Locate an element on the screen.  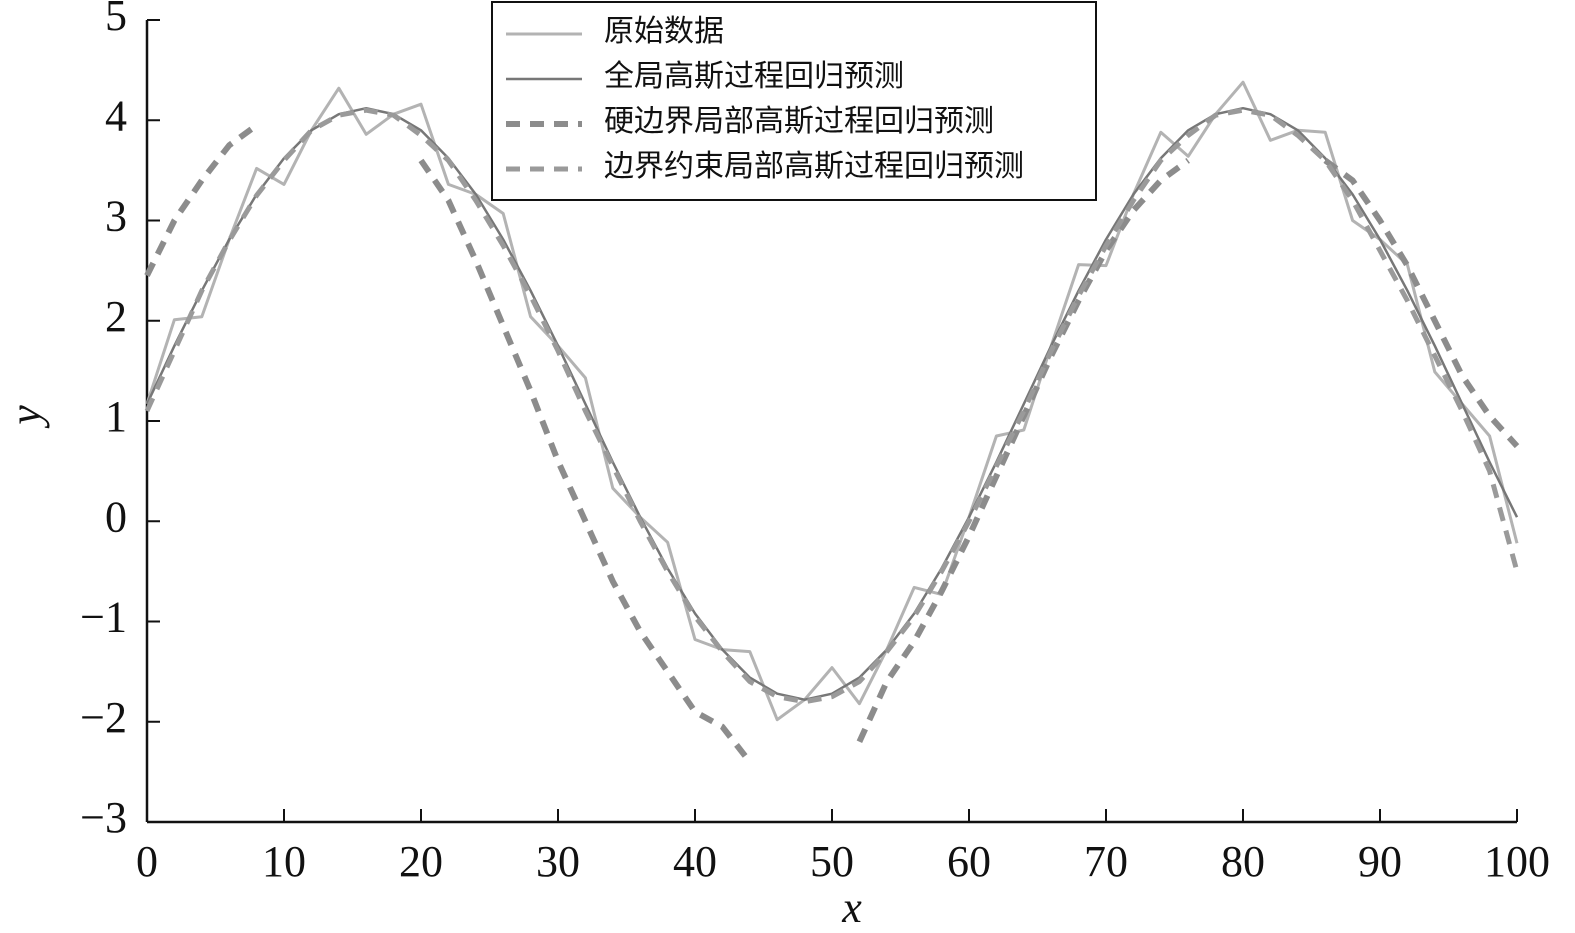
x-tick-label: 10 is located at coordinates (284, 861).